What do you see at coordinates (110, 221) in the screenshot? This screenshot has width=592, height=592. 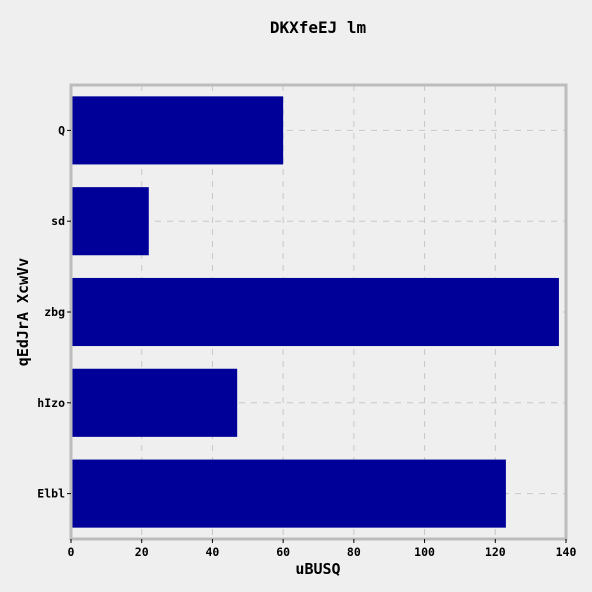 I see `bar-sd` at bounding box center [110, 221].